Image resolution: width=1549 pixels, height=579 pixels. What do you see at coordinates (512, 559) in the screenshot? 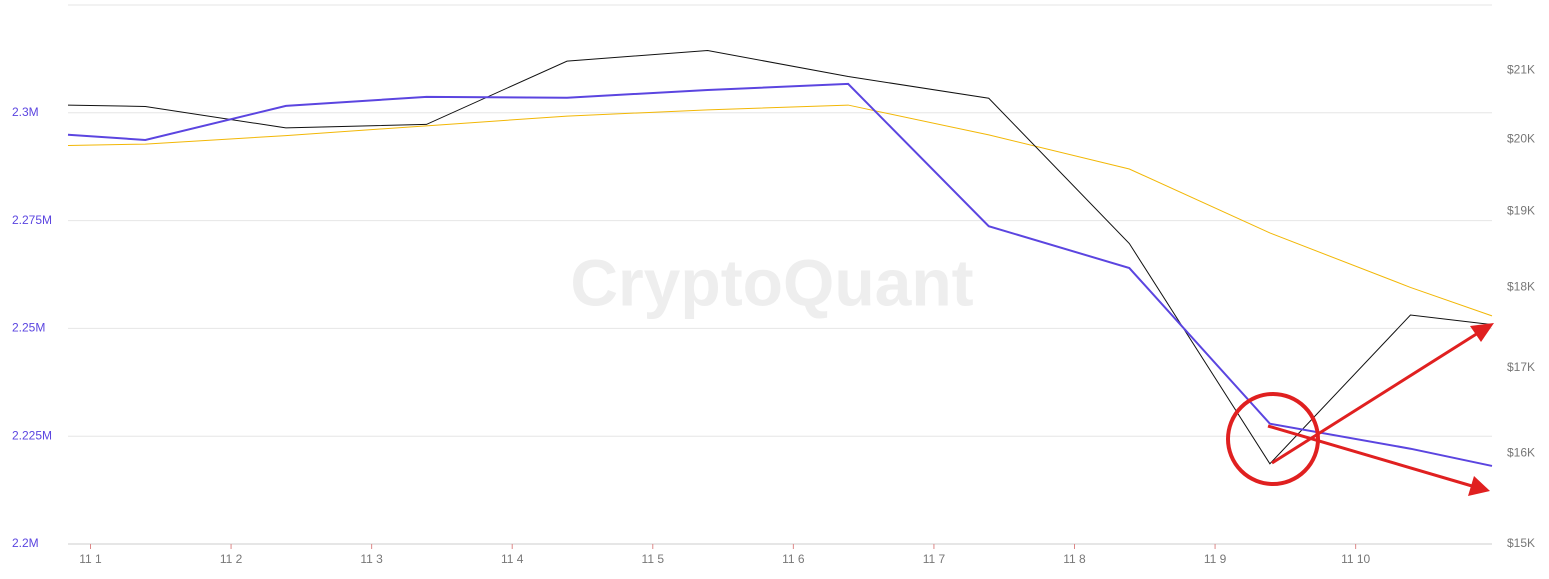
I see `x-tick-label: 11 4` at bounding box center [512, 559].